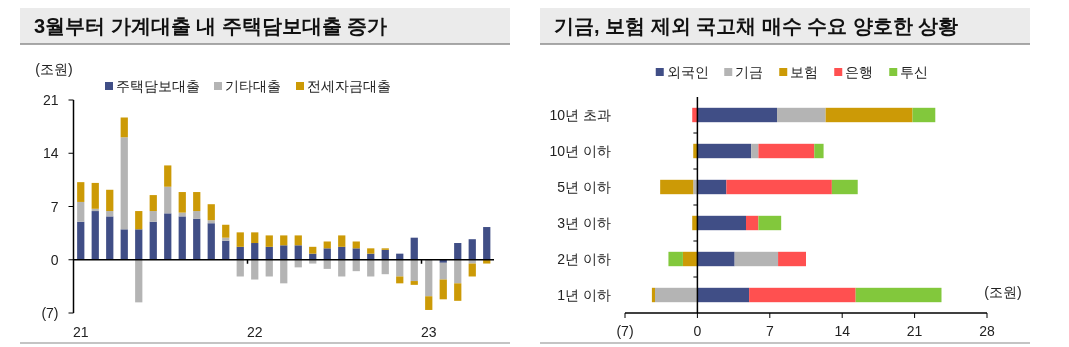 The width and height of the screenshot is (1069, 347). Describe the element at coordinates (50, 100) in the screenshot. I see `y-tick-label: 21` at that location.